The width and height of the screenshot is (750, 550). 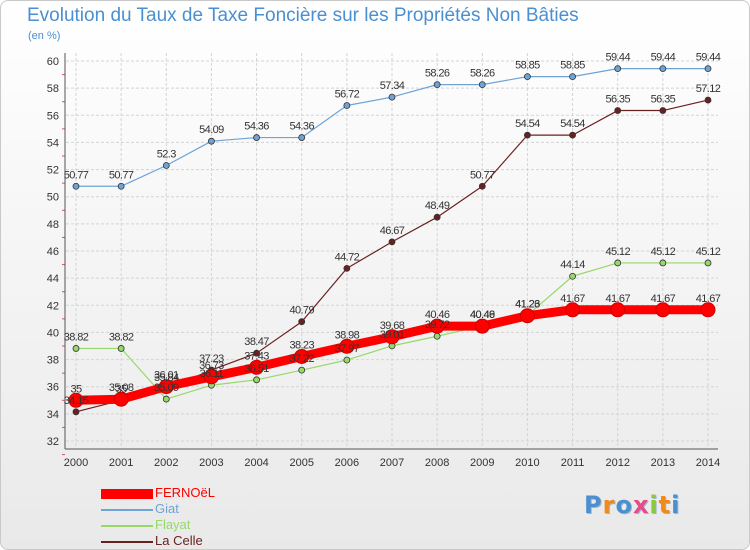 I want to click on data-label: 44.14, so click(x=572, y=265).